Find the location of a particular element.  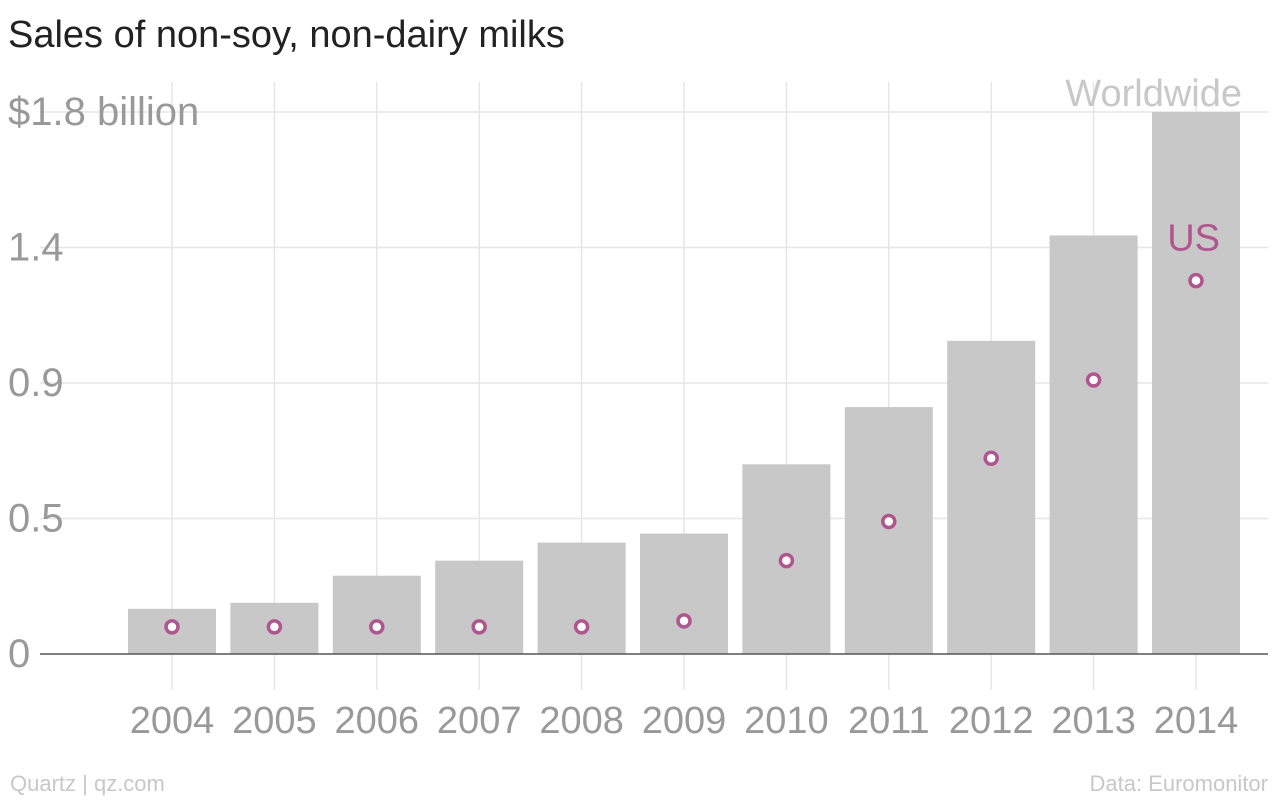

point-us-2010 is located at coordinates (786, 560).